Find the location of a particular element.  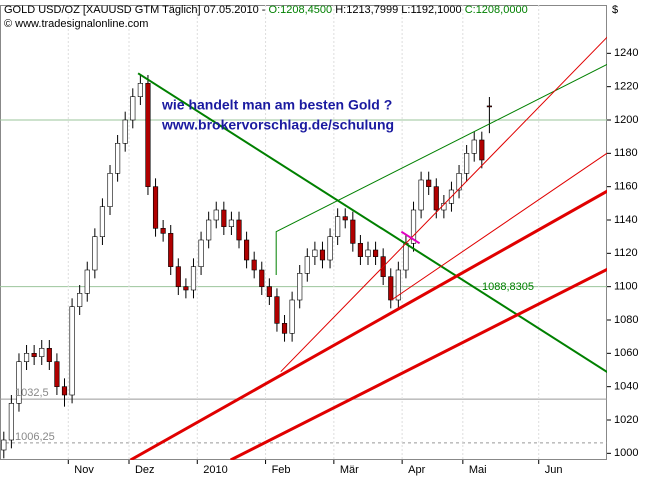

ohlc-label: H:1213,7999 is located at coordinates (366, 10).